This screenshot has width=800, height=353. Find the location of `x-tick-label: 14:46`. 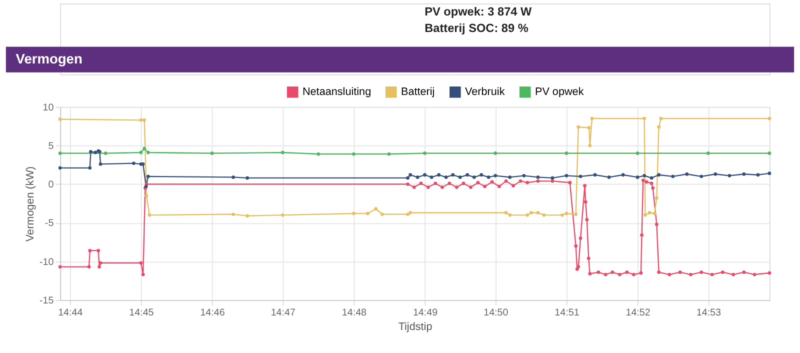

x-tick-label: 14:46 is located at coordinates (213, 312).